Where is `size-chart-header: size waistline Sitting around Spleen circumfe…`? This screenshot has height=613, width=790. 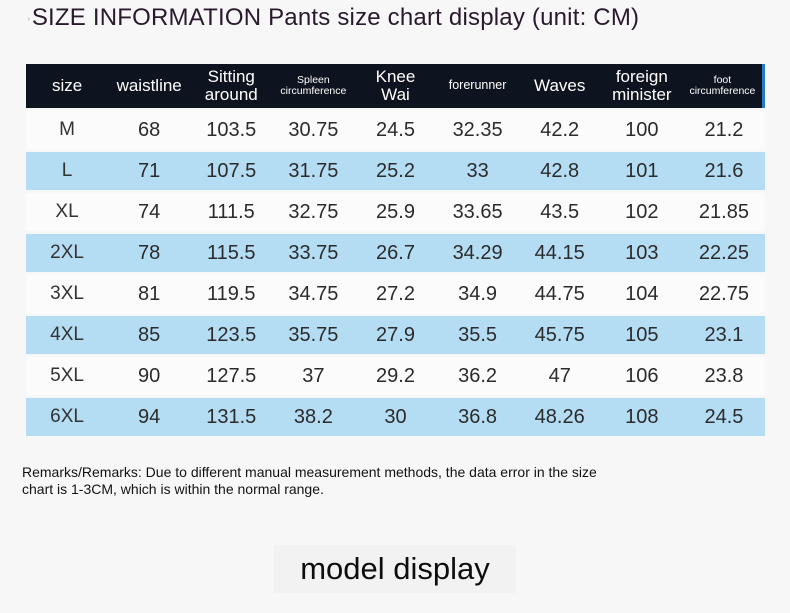 size-chart-header: size waistline Sitting around Spleen circumfe… is located at coordinates (395, 86).